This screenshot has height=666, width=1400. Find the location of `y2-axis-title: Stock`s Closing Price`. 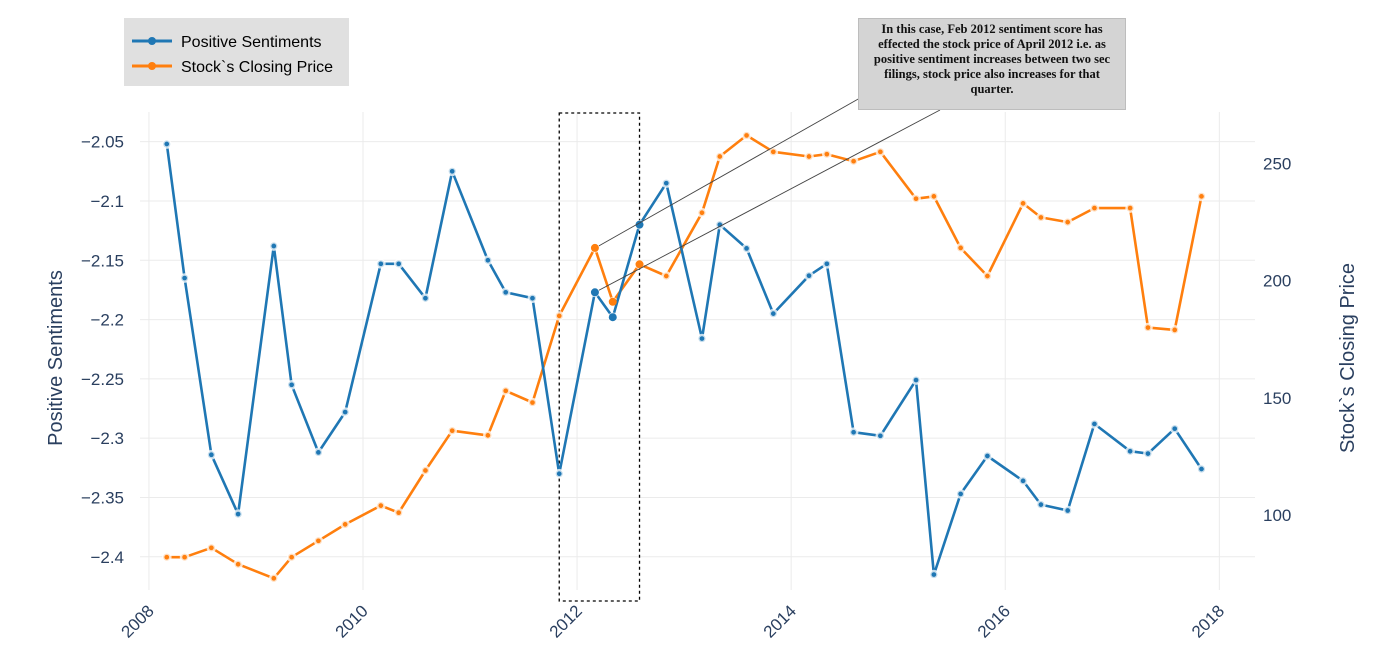

y2-axis-title: Stock`s Closing Price is located at coordinates (1348, 358).